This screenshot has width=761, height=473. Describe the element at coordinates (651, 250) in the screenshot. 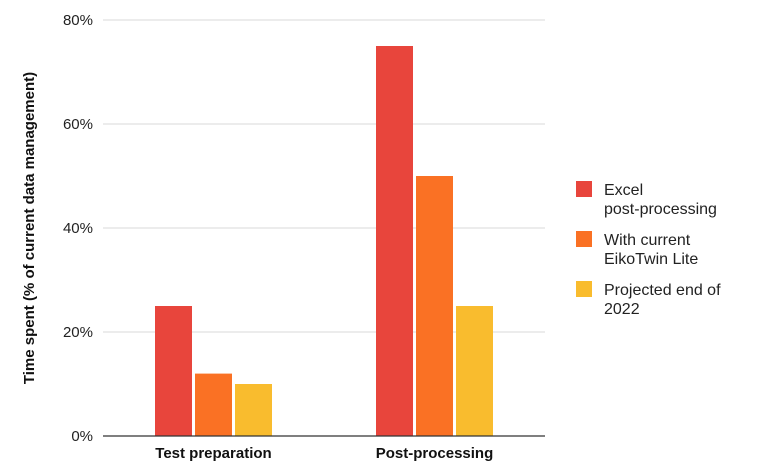

I see `legend-label: With current EikoTwin Lite` at that location.